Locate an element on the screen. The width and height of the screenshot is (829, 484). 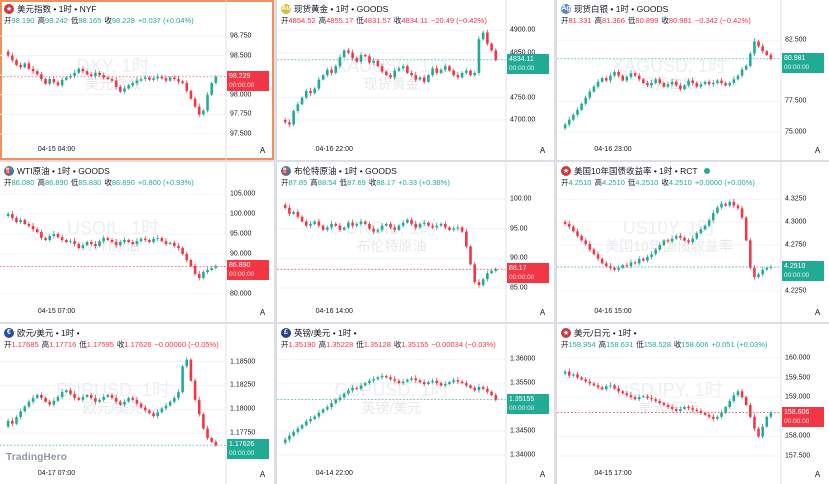
open-value: 开81.331 is located at coordinates (576, 20).